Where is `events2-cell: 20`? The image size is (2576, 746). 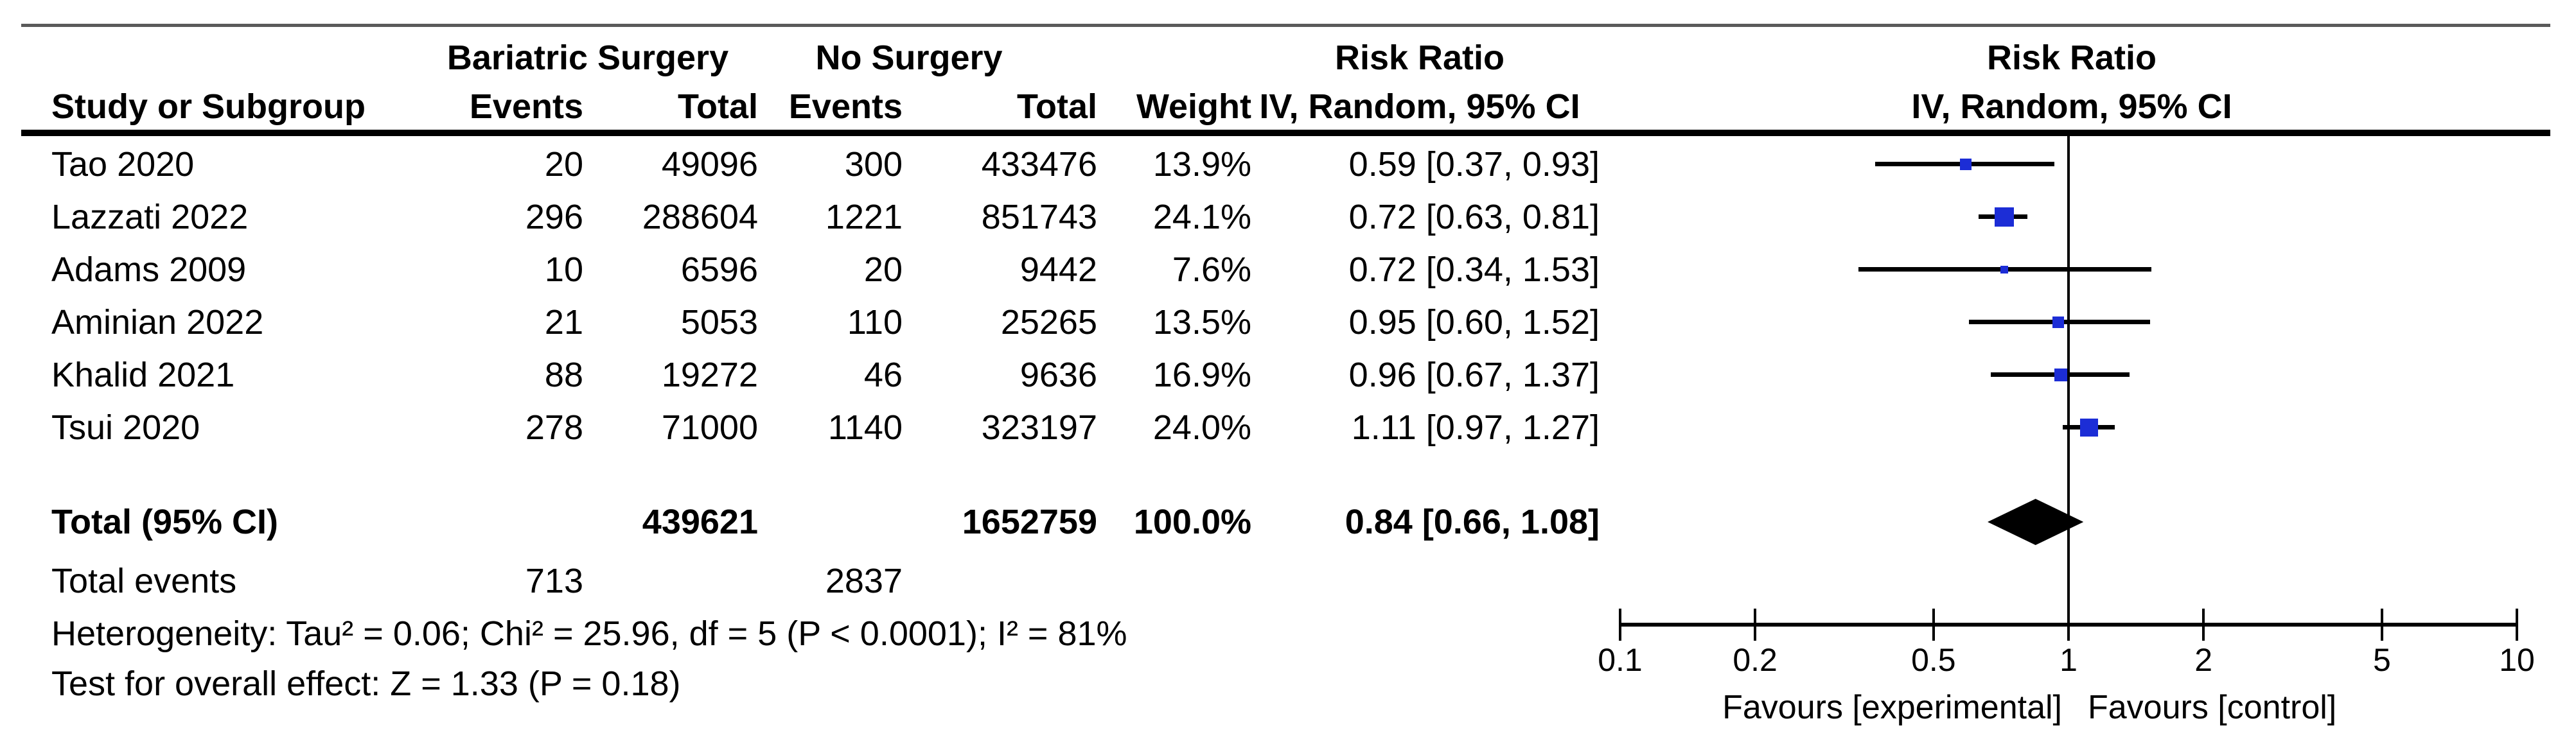 events2-cell: 20 is located at coordinates (883, 269).